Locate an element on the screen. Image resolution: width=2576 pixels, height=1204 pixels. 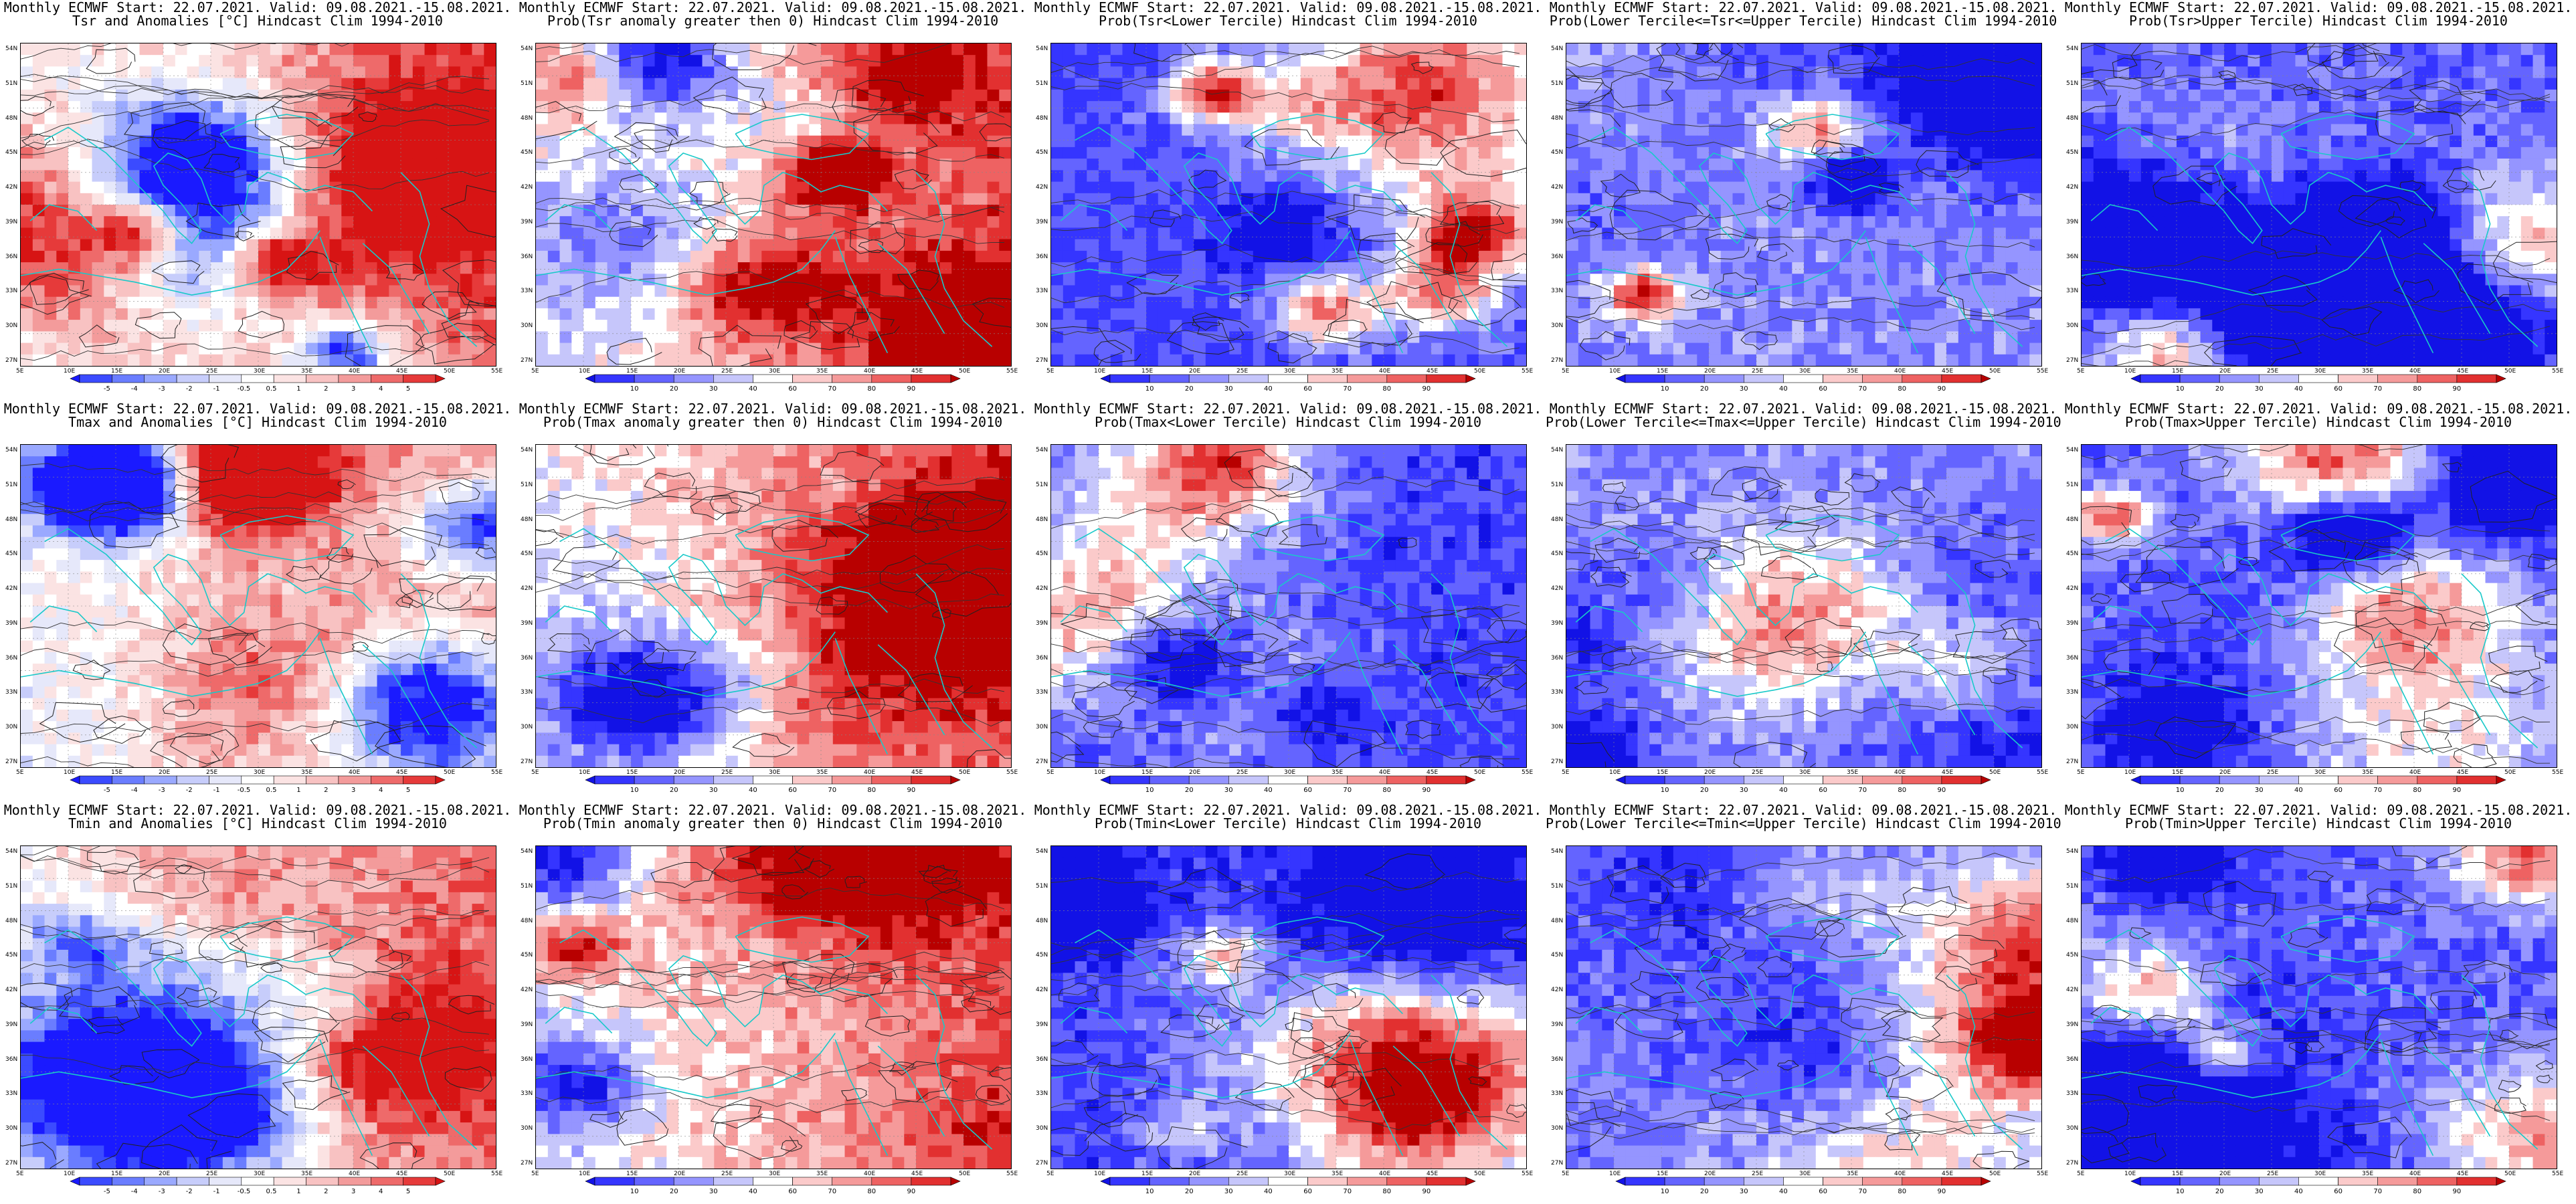
colorbar-legend: 10 20 30 40 60 70 80 90 is located at coordinates (2318, 383).